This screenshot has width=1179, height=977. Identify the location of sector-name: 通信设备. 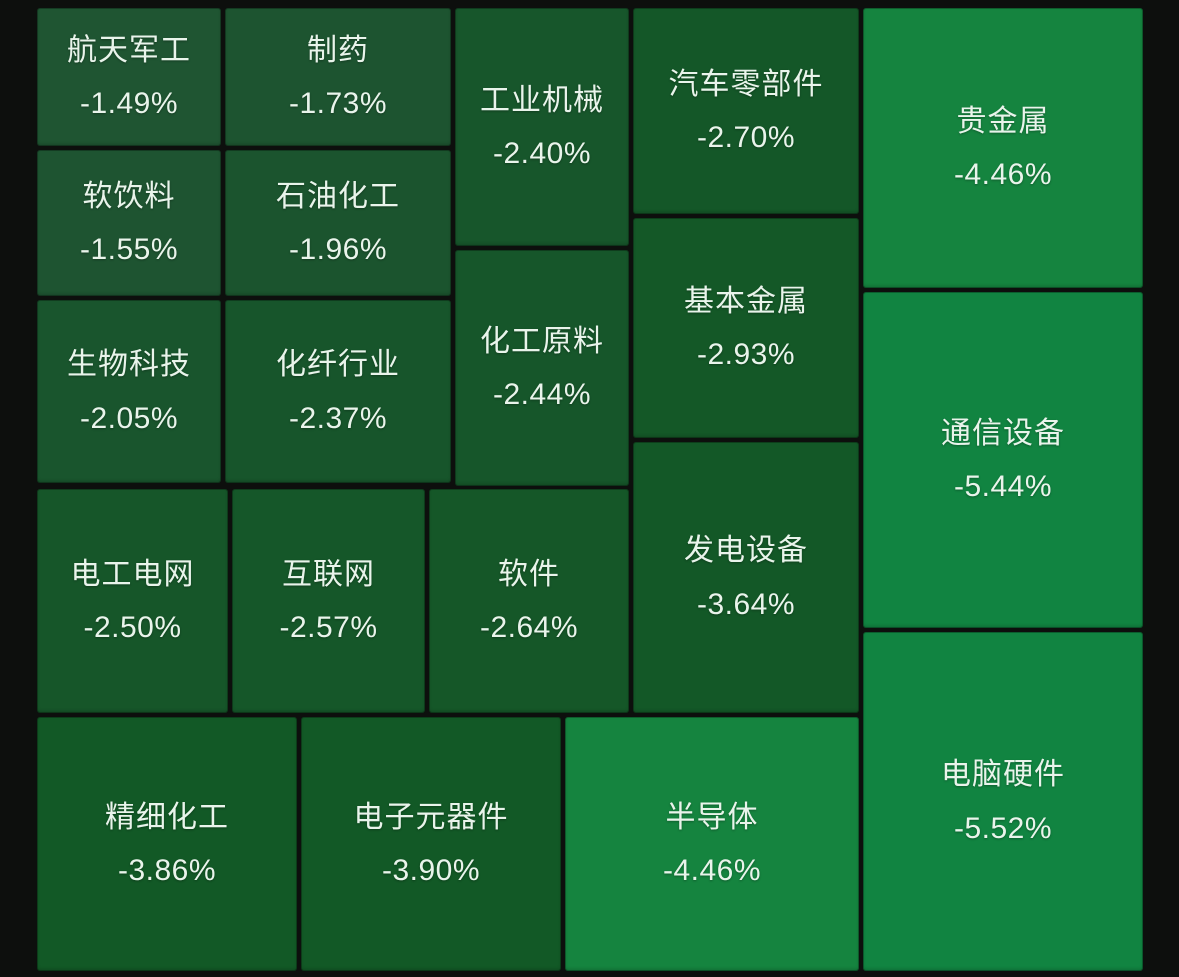
(1003, 433).